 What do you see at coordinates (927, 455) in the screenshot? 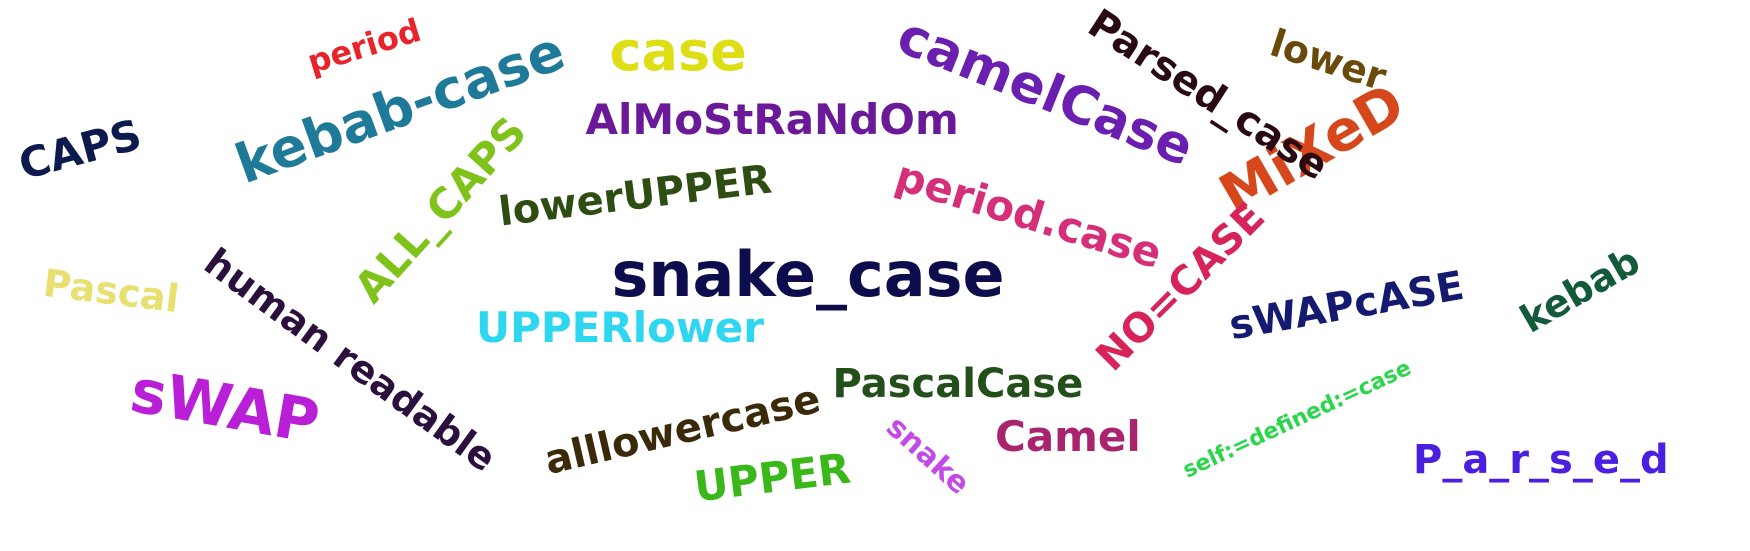
I see `word-snake: snake` at bounding box center [927, 455].